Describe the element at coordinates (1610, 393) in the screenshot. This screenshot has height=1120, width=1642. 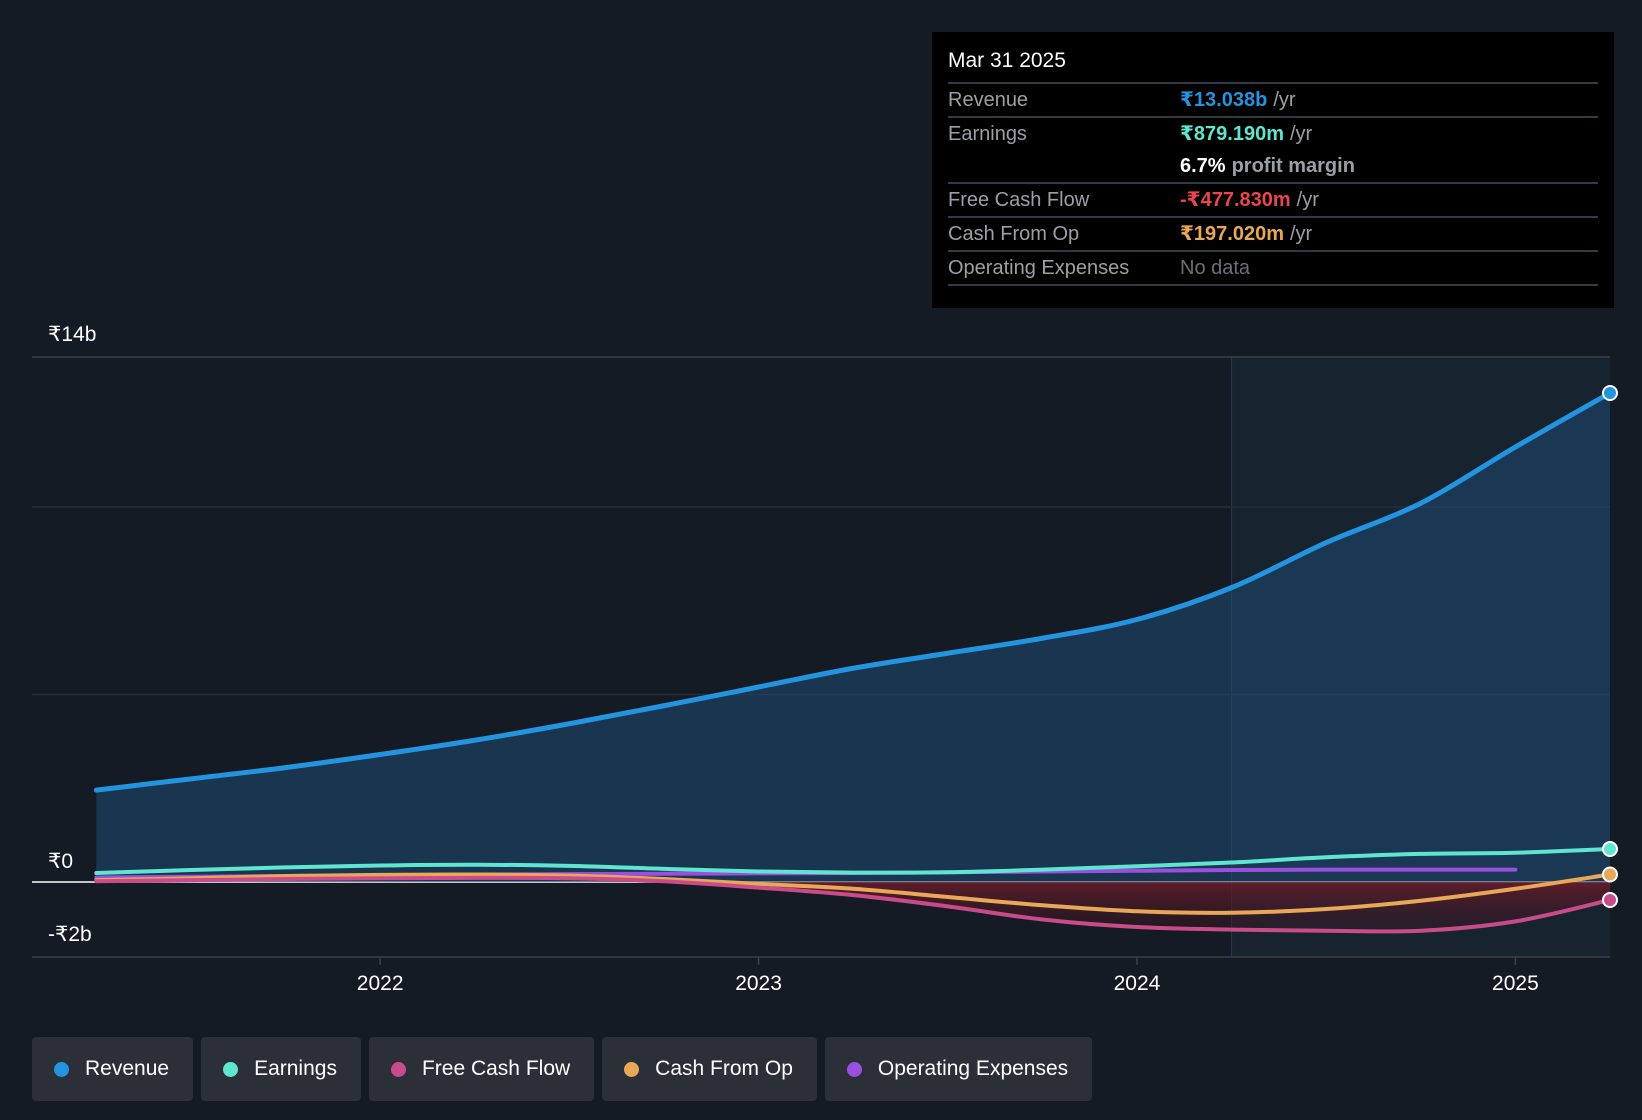
I see `end-marker-revenue` at that location.